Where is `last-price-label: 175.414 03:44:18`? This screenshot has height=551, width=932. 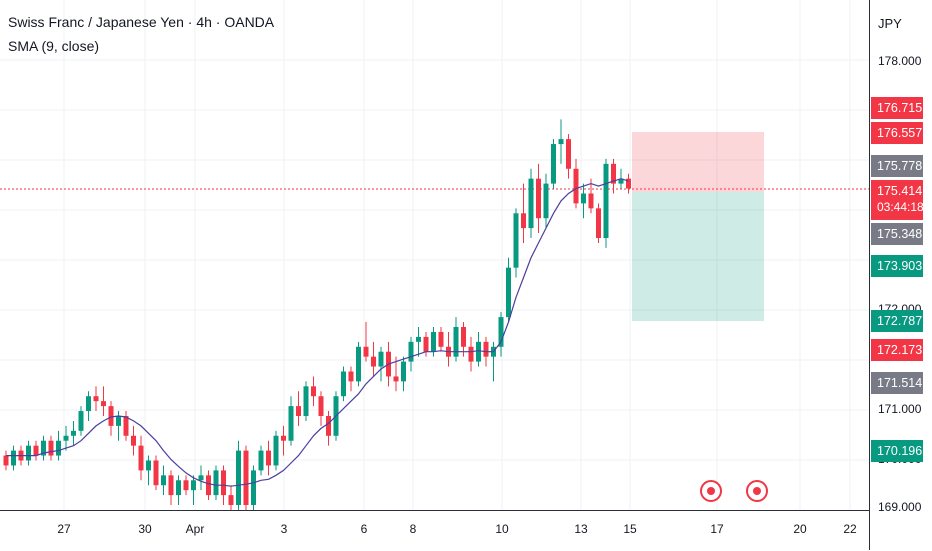
last-price-label: 175.414 03:44:18 is located at coordinates (897, 200).